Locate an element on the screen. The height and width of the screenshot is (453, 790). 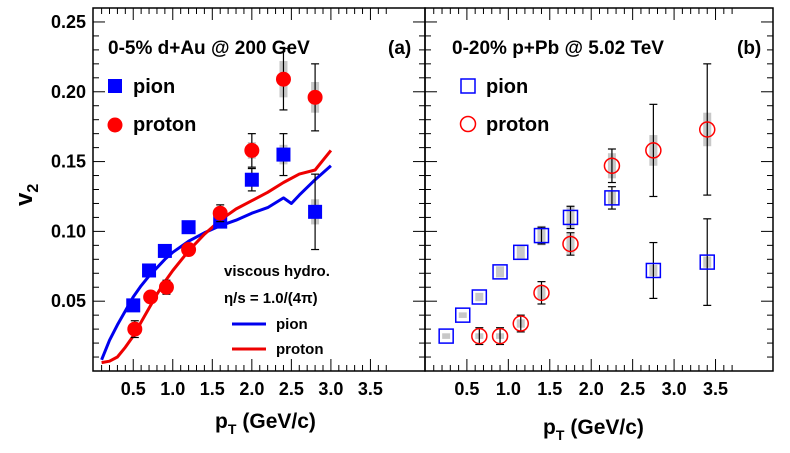
legend-b-proton-marker is located at coordinates (468, 124).